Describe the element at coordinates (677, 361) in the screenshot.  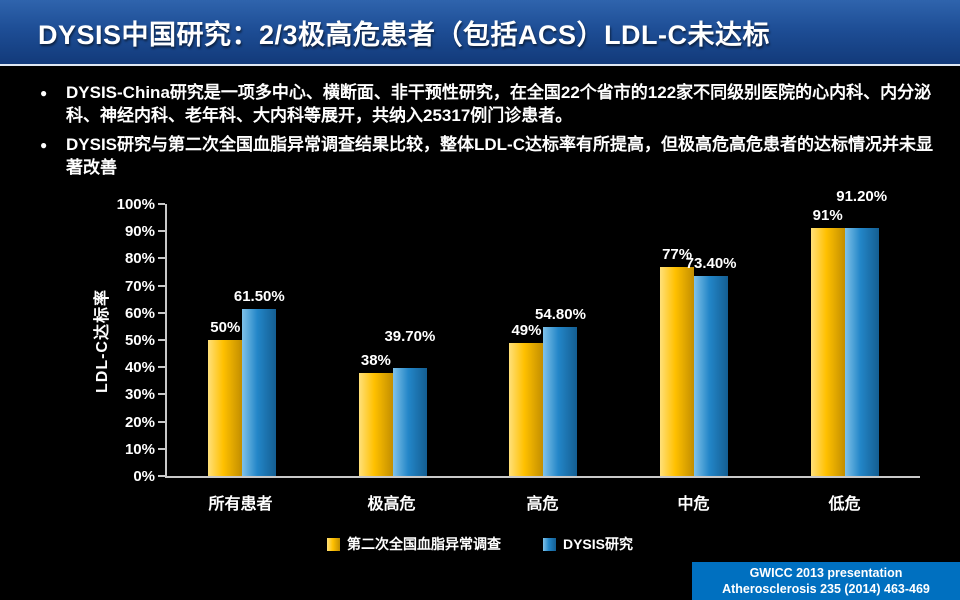
I see `bar: 77%` at that location.